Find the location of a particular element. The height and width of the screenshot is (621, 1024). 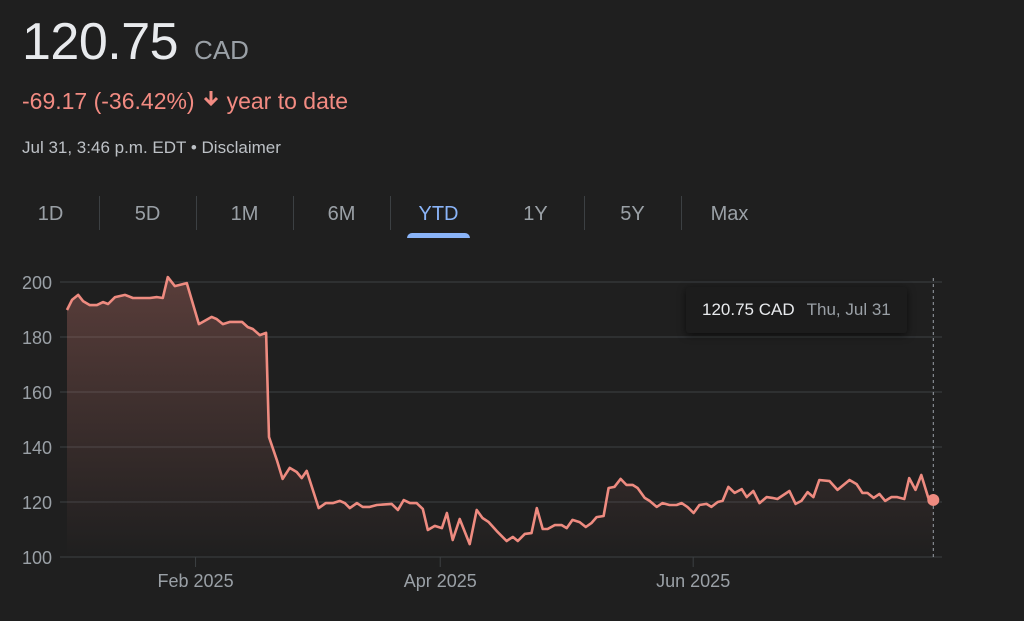

price-header: 120.75 CAD is located at coordinates (135, 42).